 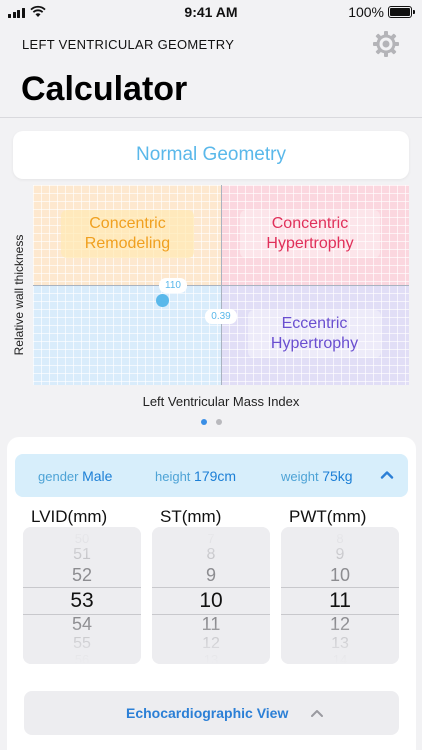 What do you see at coordinates (386, 44) in the screenshot?
I see `gear-icon` at bounding box center [386, 44].